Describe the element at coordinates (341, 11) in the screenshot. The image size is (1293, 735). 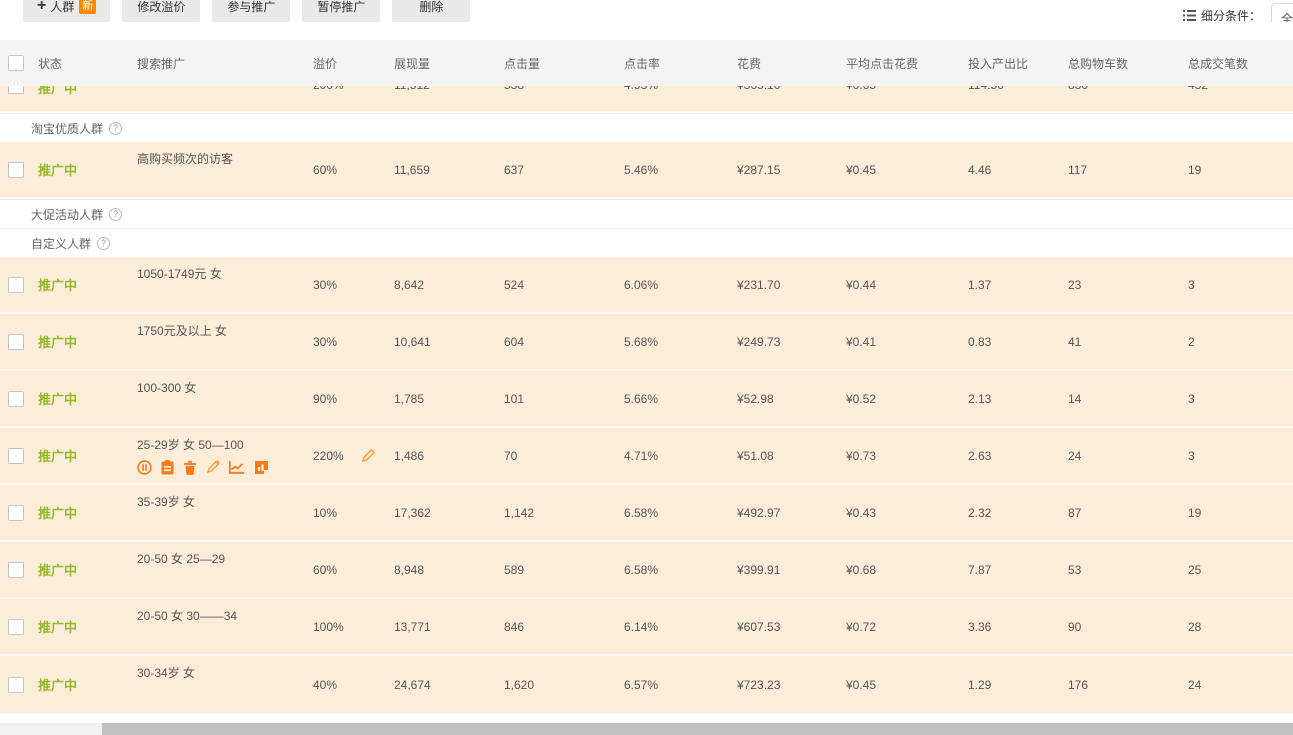
I see `pause-promotion-button: 暂停推广` at that location.